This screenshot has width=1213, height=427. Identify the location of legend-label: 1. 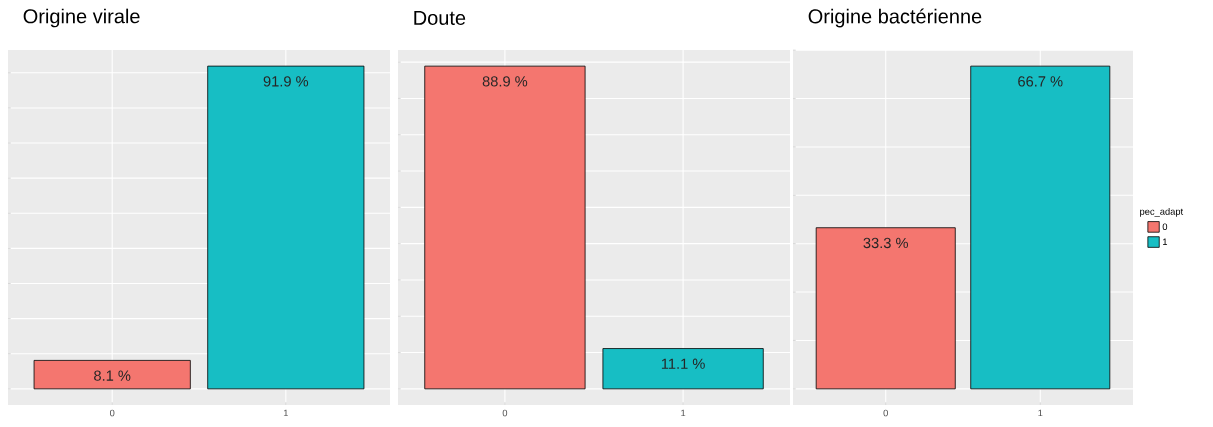
(1165, 242).